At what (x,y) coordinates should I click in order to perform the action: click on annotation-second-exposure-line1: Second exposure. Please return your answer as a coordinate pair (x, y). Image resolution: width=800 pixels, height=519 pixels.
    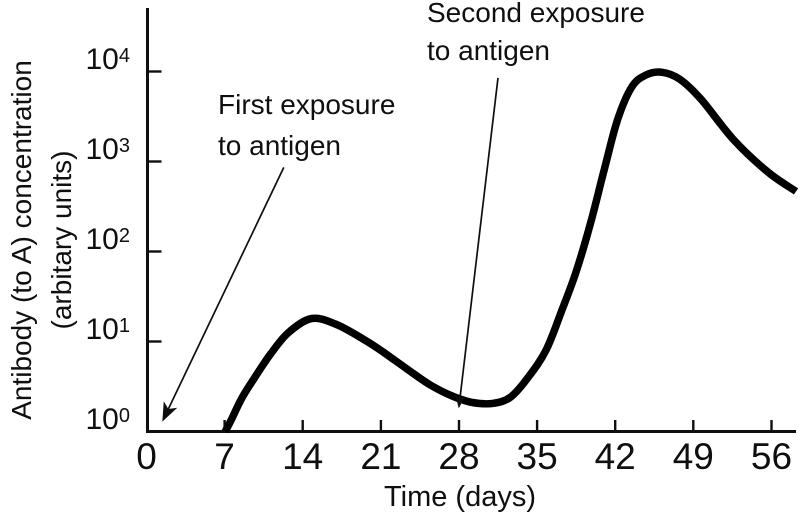
    Looking at the image, I should click on (536, 14).